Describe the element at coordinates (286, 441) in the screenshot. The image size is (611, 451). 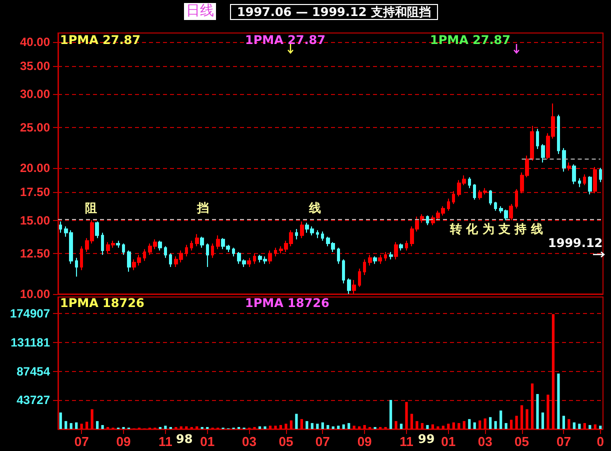
I see `x-tick-label: 05` at that location.